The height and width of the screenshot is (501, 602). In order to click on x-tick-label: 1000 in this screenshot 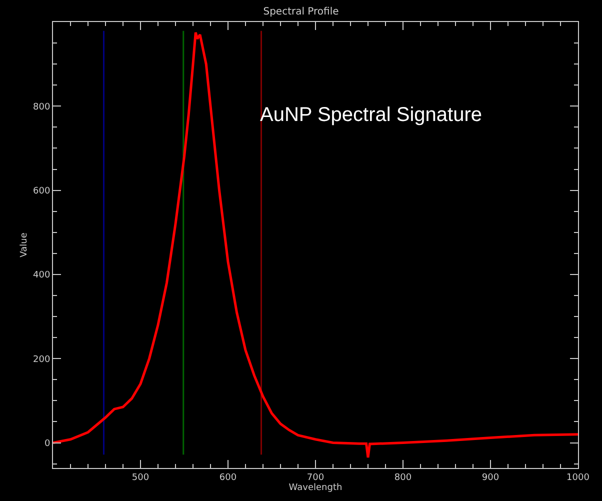, I will do `click(578, 477)`.